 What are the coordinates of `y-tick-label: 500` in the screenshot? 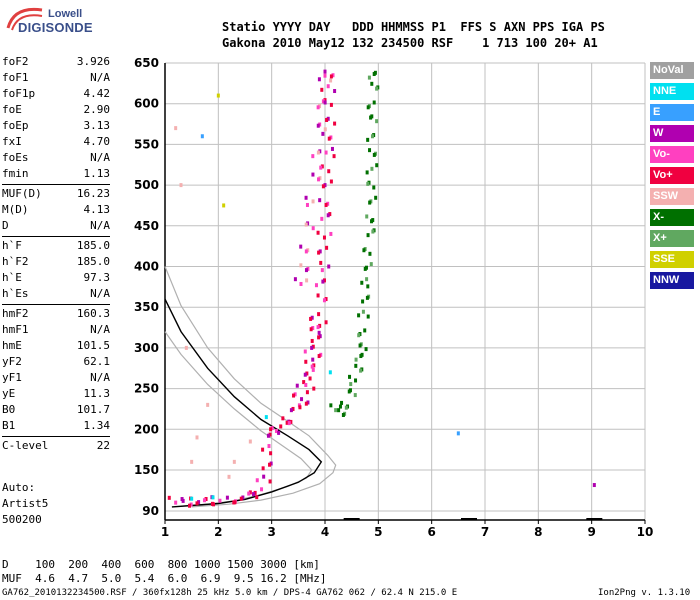 It's located at (146, 185).